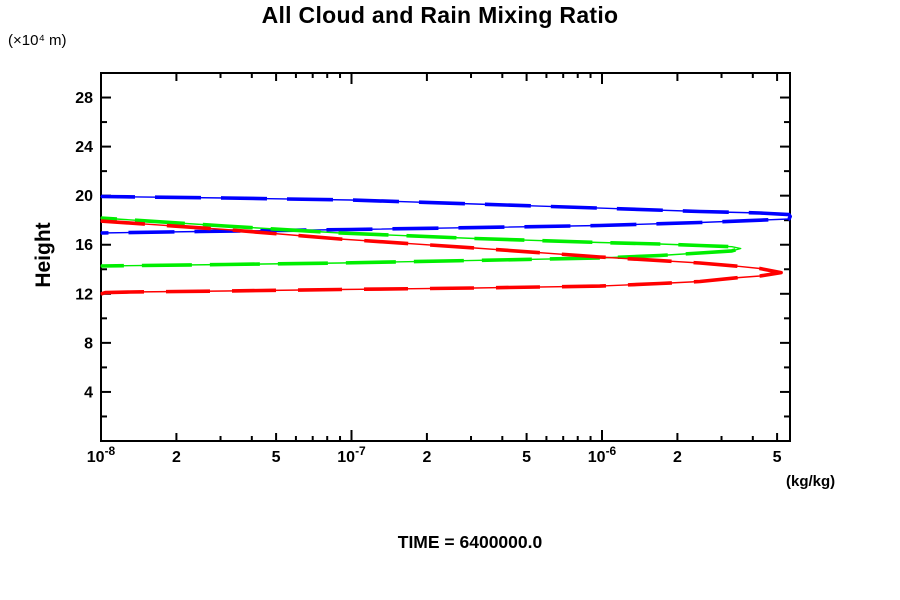 The image size is (900, 600). I want to click on x-axis-unit-label: (kg/kg), so click(811, 481).